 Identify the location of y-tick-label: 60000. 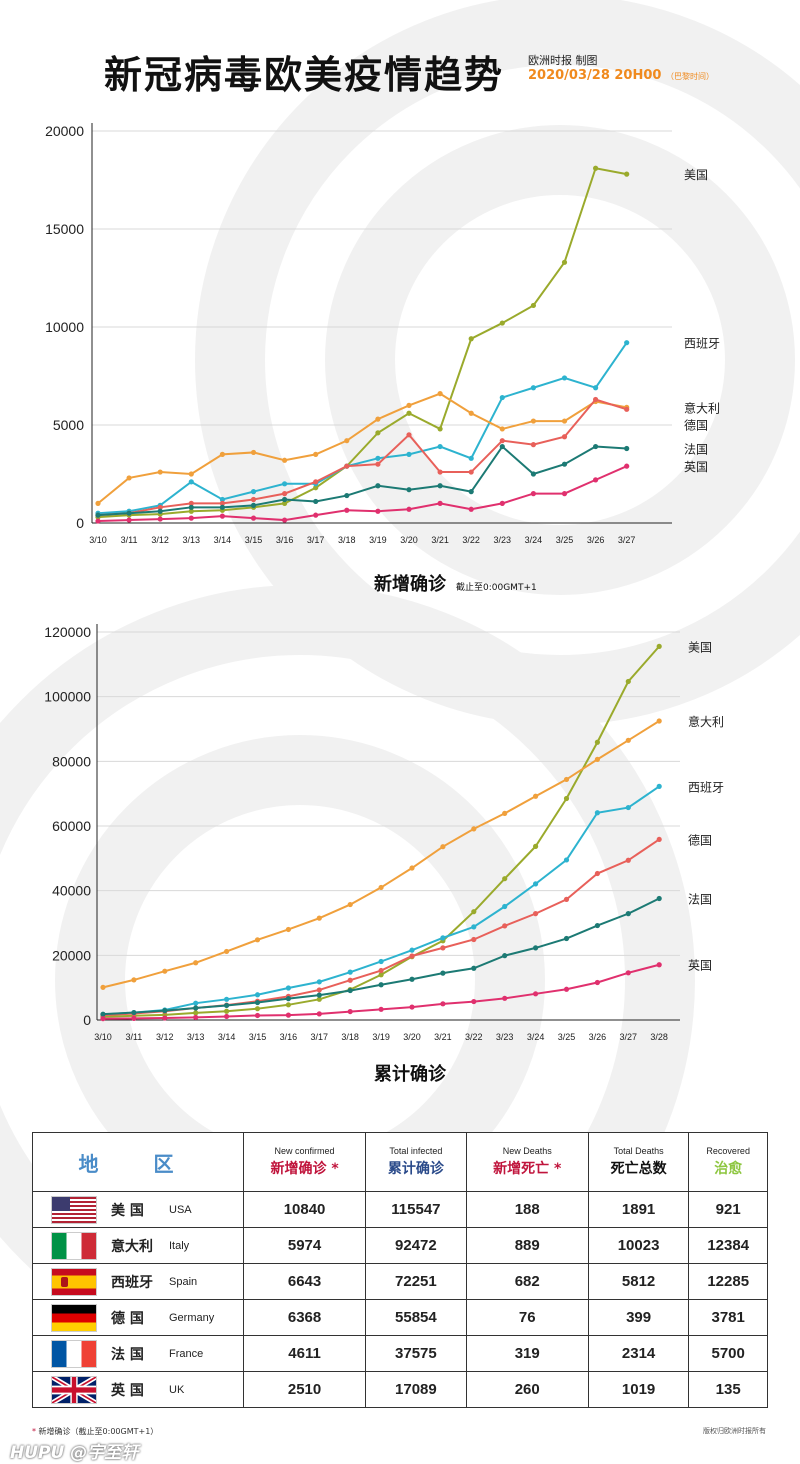
(71, 826).